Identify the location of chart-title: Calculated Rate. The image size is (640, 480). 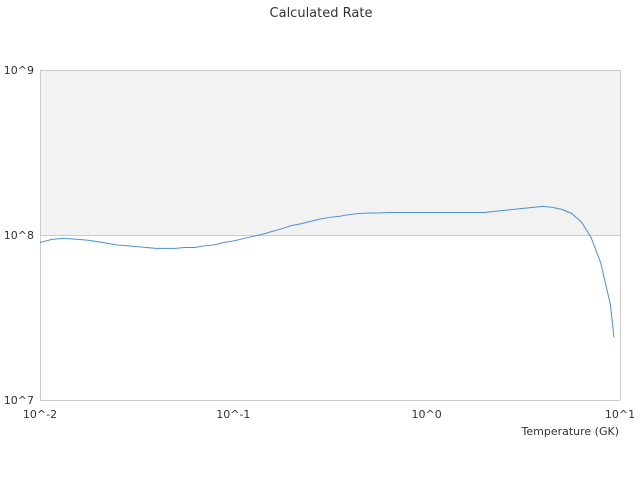
(321, 13).